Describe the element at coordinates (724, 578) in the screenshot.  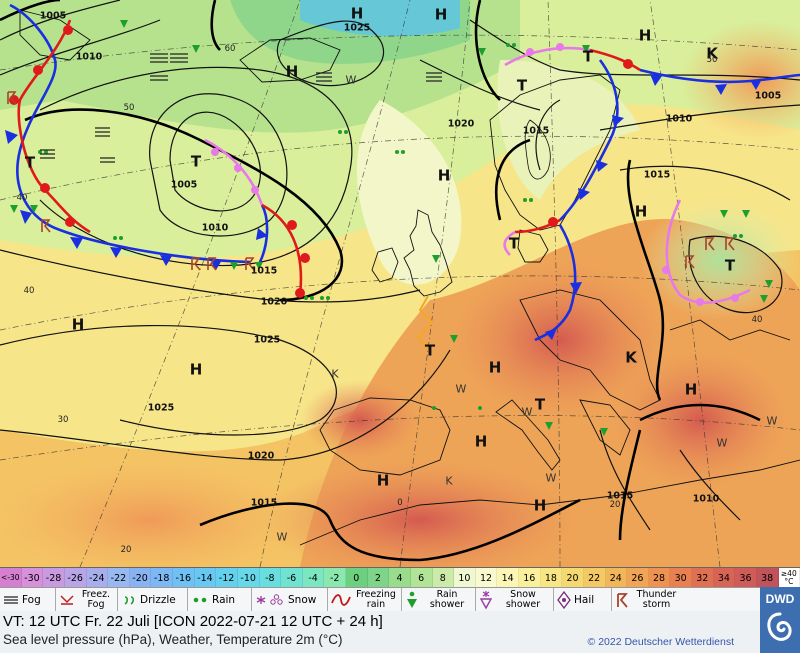
I see `temperature-scale-cell: 34` at that location.